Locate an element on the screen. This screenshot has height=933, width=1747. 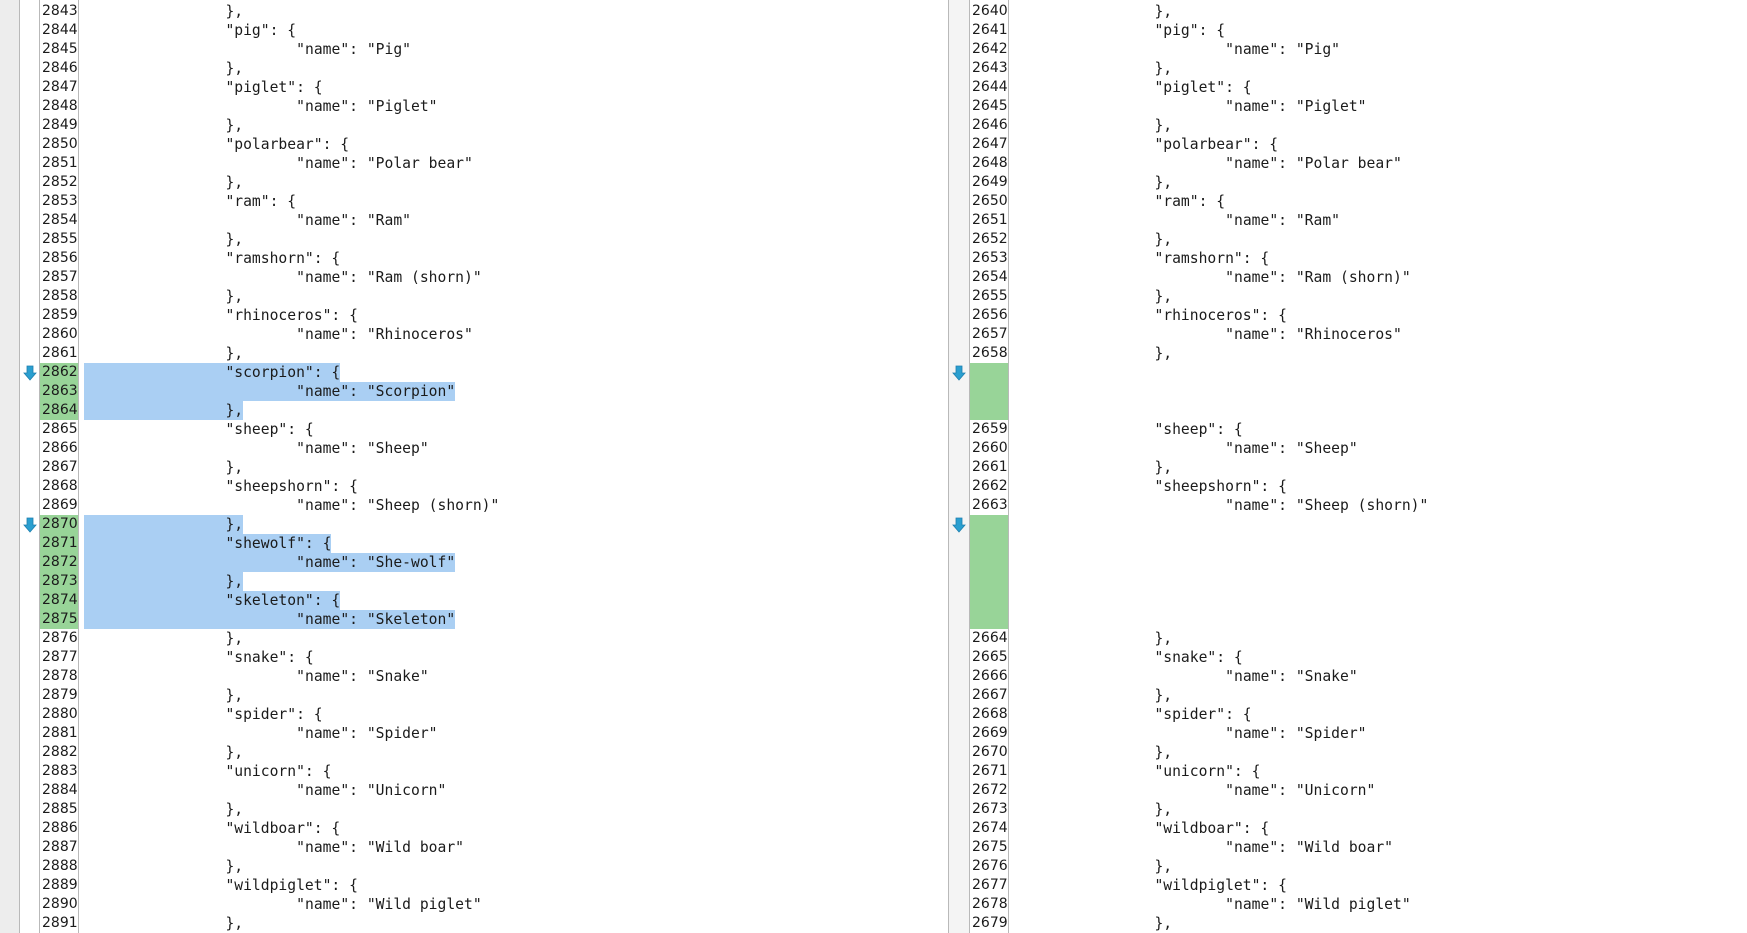
changed-code-line: "skeleton": { is located at coordinates (212, 600).